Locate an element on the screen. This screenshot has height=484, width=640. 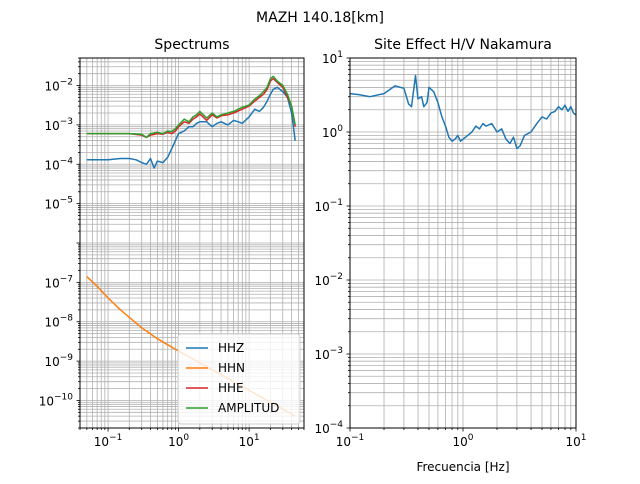
series-hhz is located at coordinates (191, 127).